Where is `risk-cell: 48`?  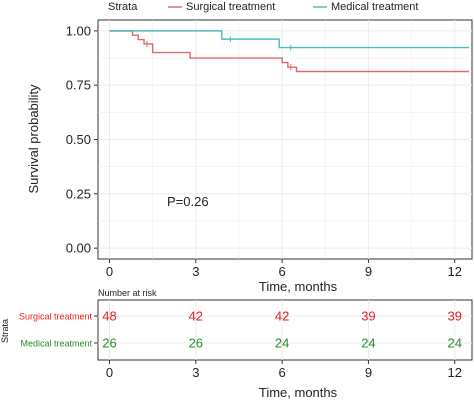
risk-cell: 48 is located at coordinates (109, 316).